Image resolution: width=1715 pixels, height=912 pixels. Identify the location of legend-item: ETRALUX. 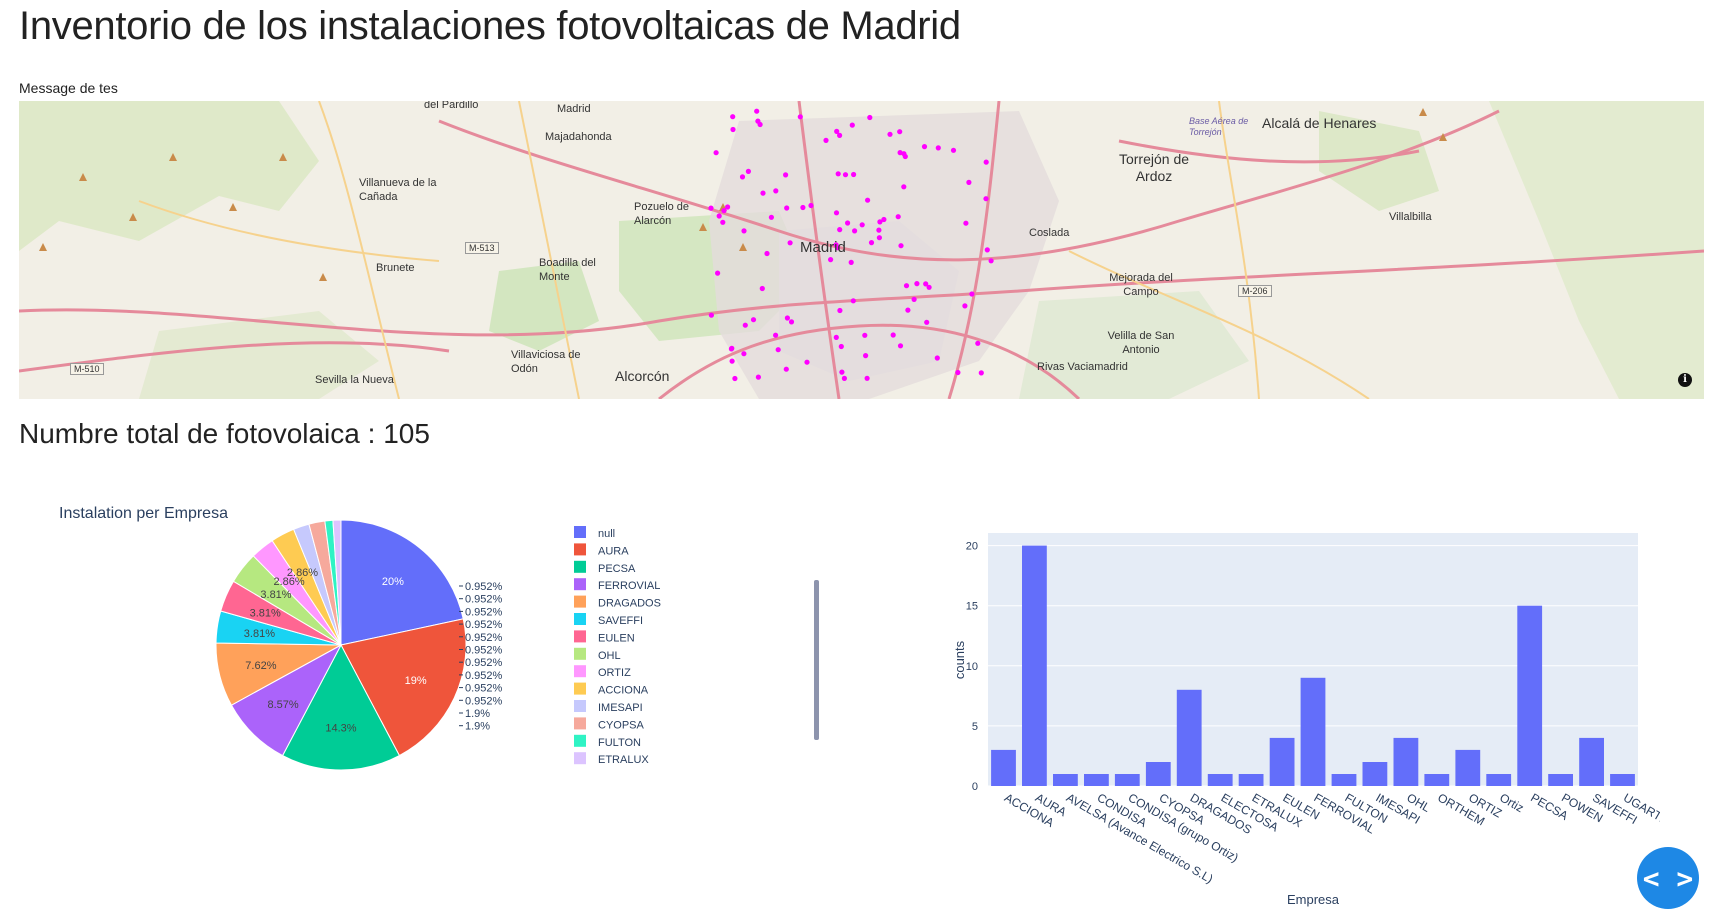
(611, 759).